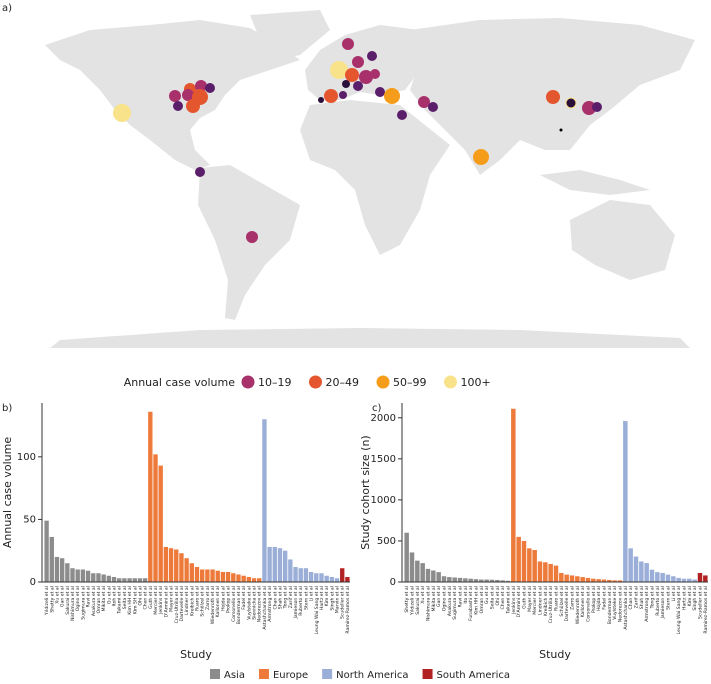 Image resolution: width=711 pixels, height=684 pixels. What do you see at coordinates (140, 595) in the screenshot?
I see `x-tick-label: Ohi et al` at bounding box center [140, 595].